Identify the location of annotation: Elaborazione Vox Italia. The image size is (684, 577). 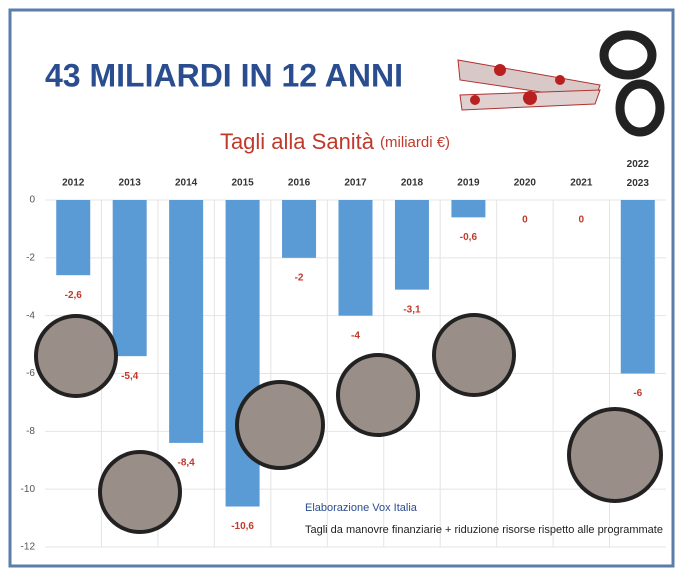
(361, 508).